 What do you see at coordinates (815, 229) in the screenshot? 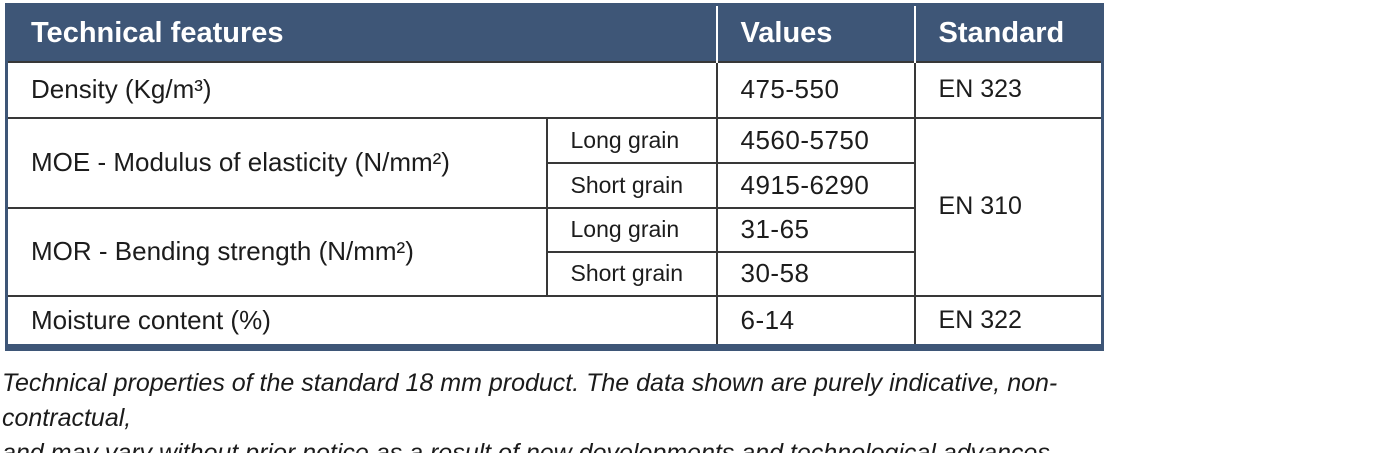
I see `mor-long-grain-value: 31-65` at bounding box center [815, 229].